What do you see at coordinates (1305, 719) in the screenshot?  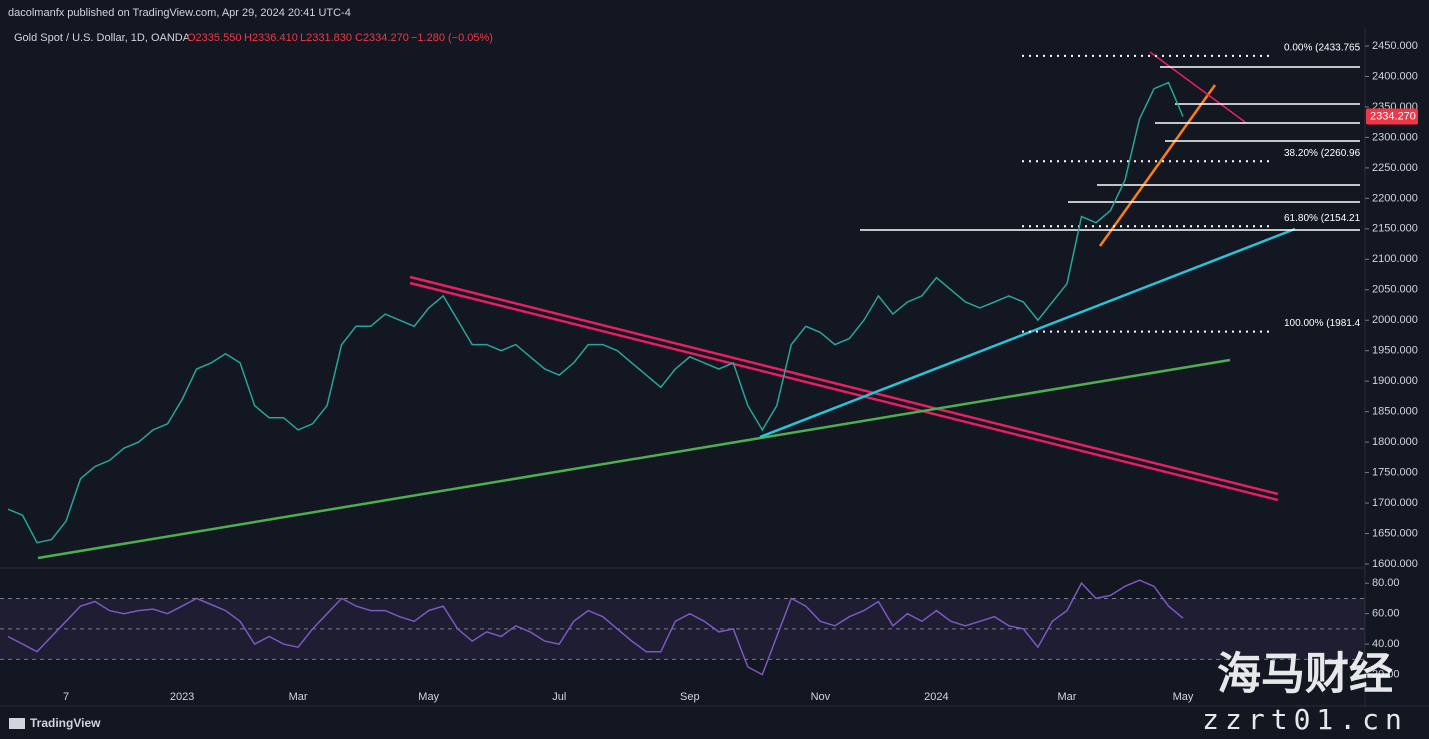 I see `watermark-url: zzrt01.cn` at bounding box center [1305, 719].